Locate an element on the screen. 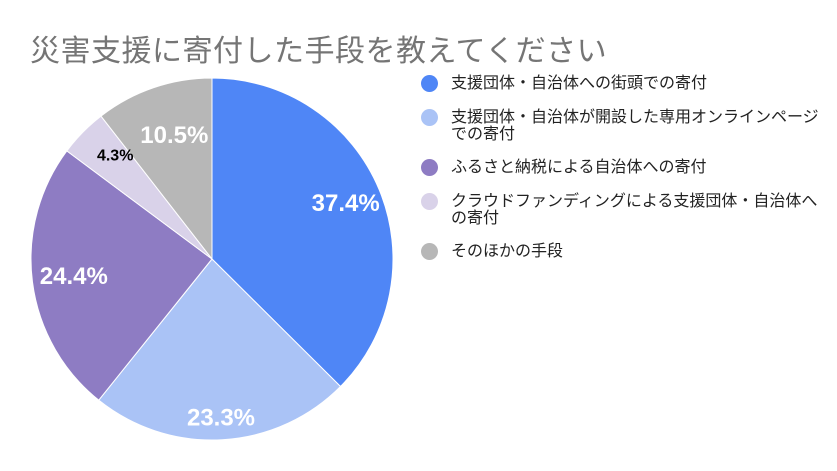 The image size is (837, 471). legend-label: 支援団体・自治体が開設した専用オンラインページでの寄付 is located at coordinates (635, 125).